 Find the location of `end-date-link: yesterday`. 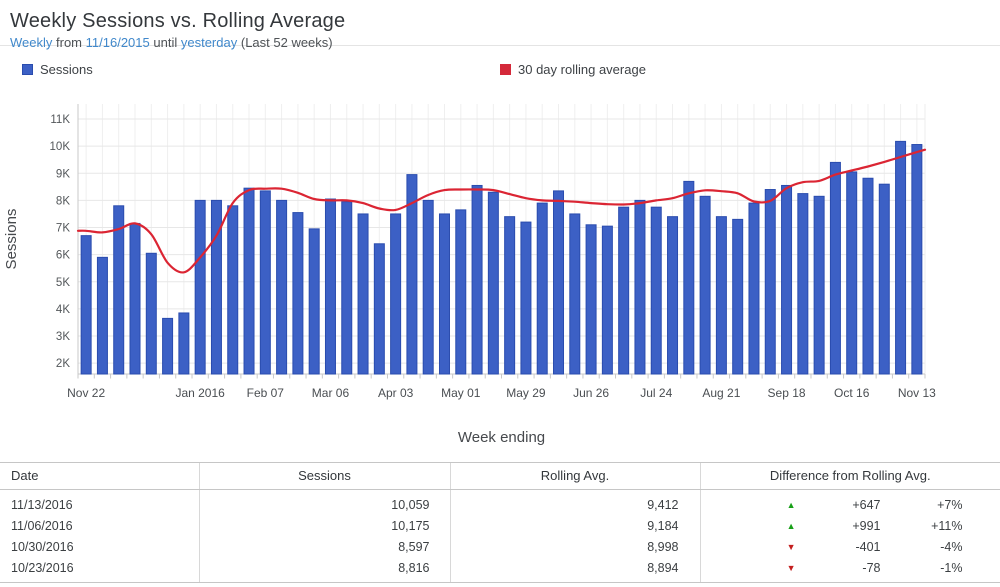

end-date-link: yesterday is located at coordinates (209, 42).